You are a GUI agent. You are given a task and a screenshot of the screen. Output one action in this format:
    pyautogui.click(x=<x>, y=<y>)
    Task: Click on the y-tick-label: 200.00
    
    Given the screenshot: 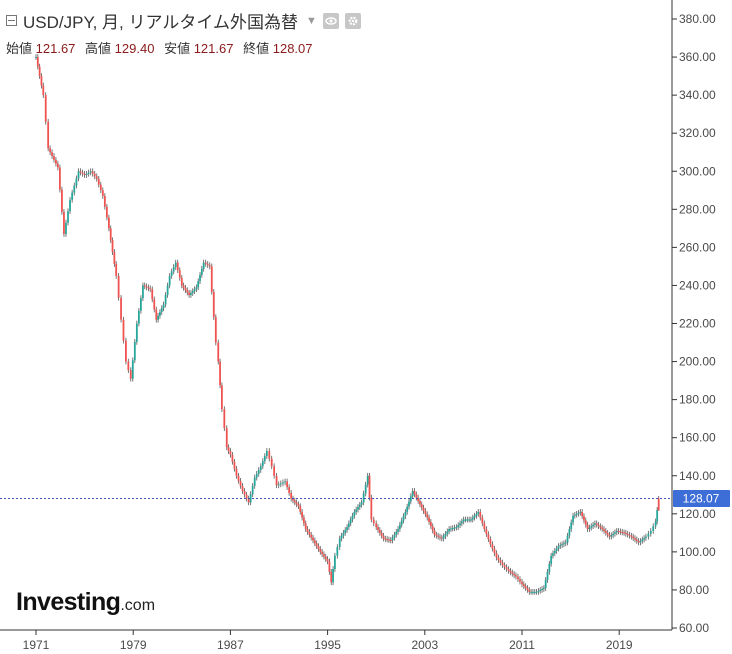 What is the action you would take?
    pyautogui.click(x=697, y=362)
    